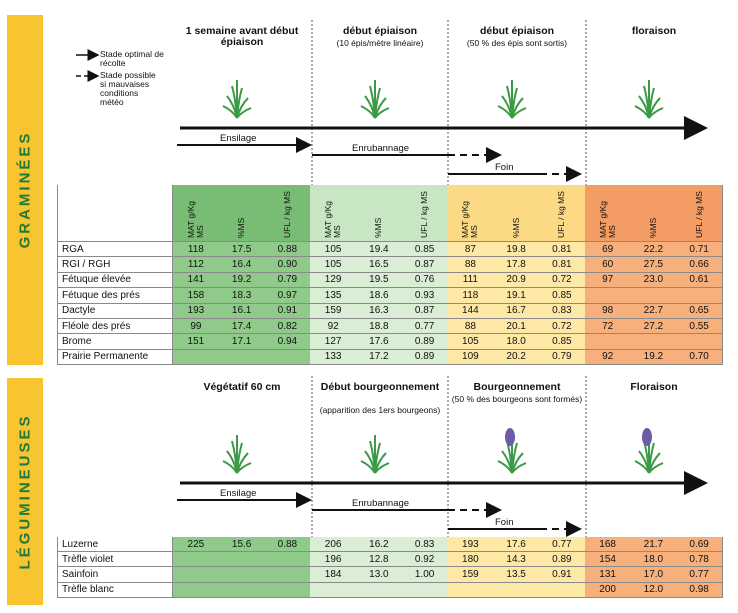 The height and width of the screenshot is (613, 738). What do you see at coordinates (379, 327) in the screenshot?
I see `value-cell: 18.8` at bounding box center [379, 327].